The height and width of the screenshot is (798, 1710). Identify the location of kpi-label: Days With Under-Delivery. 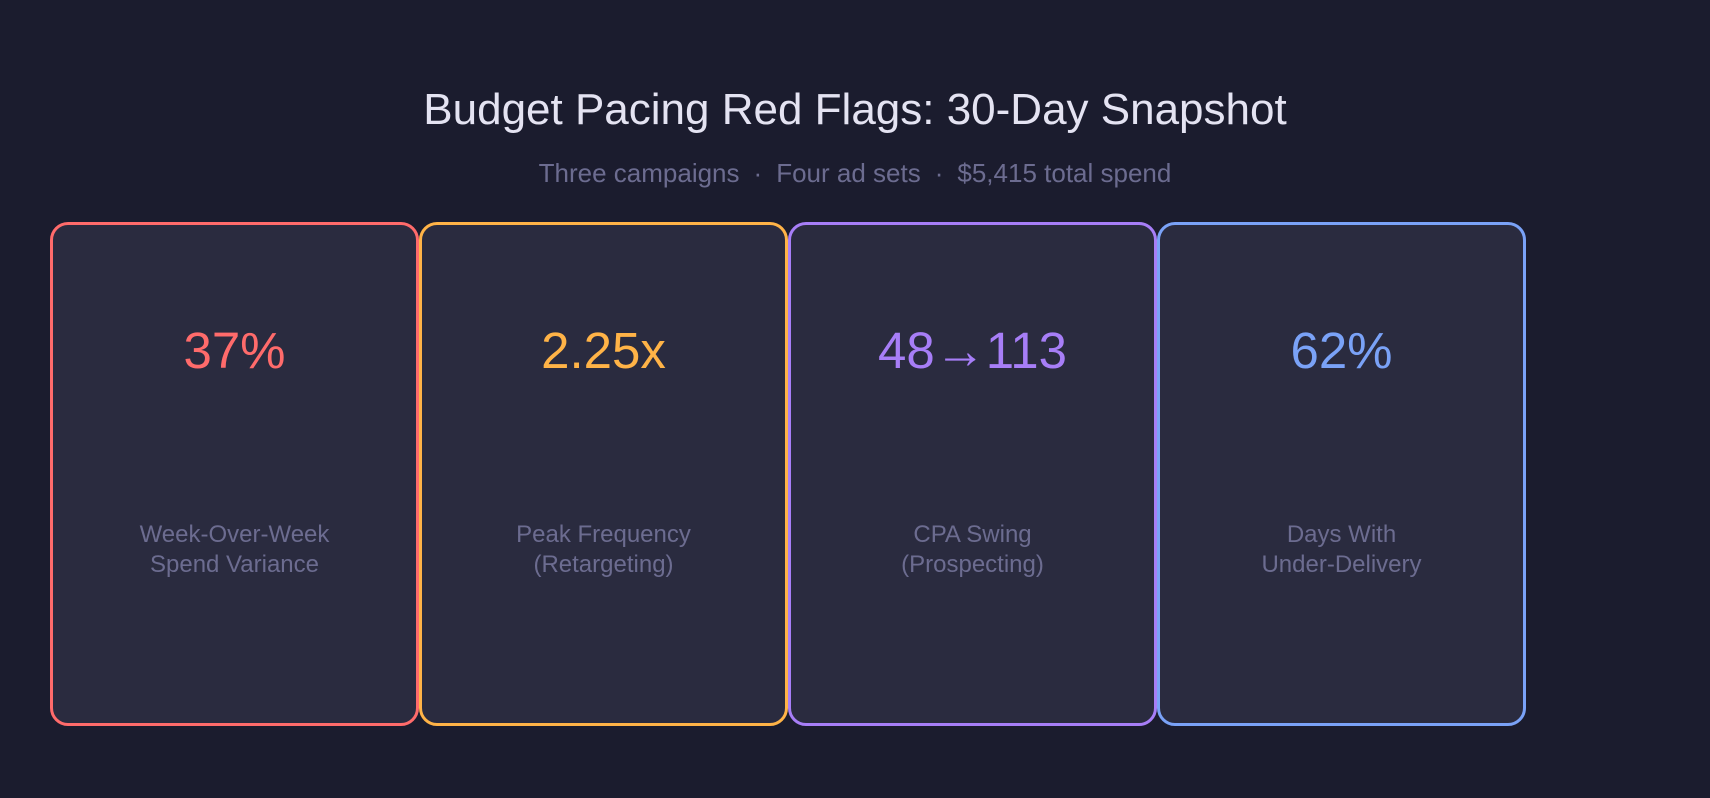
(1341, 550).